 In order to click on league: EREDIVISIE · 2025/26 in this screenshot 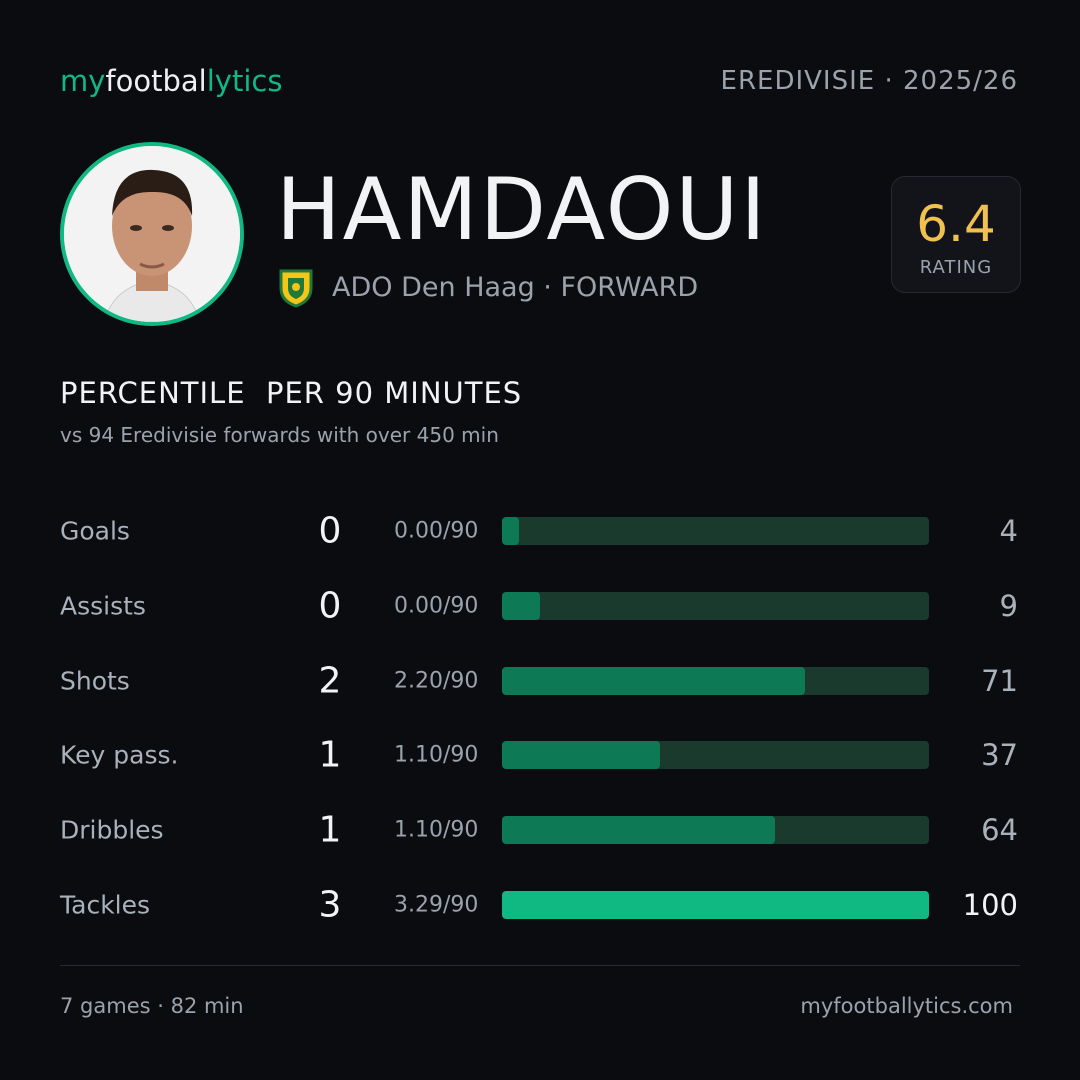, I will do `click(869, 81)`.